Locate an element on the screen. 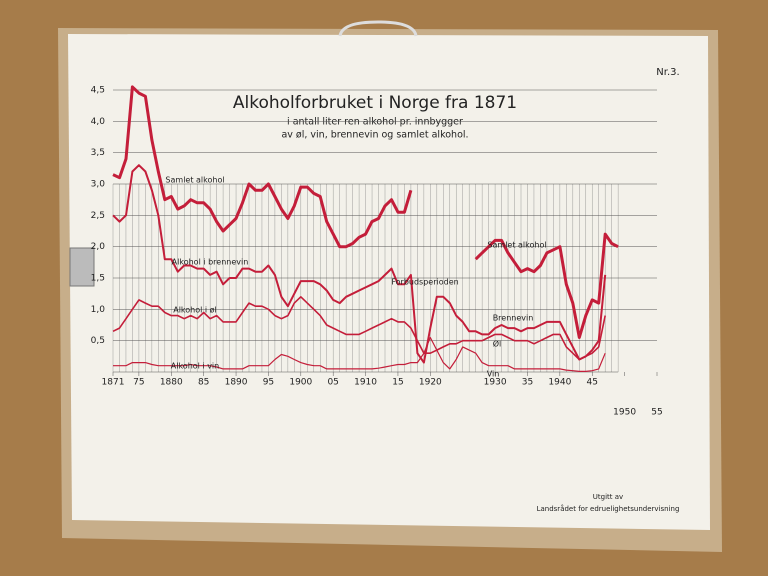 The image size is (768, 576). x-tick-label: 1880 is located at coordinates (171, 383).